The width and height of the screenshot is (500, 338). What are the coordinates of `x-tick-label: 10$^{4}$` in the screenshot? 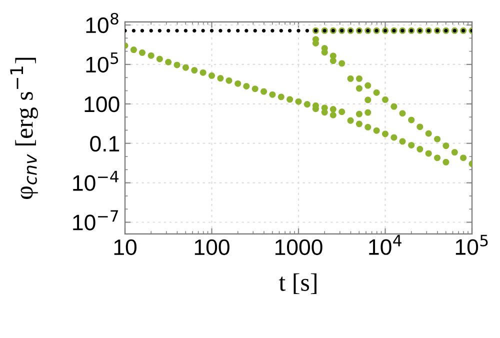 It's located at (385, 244).